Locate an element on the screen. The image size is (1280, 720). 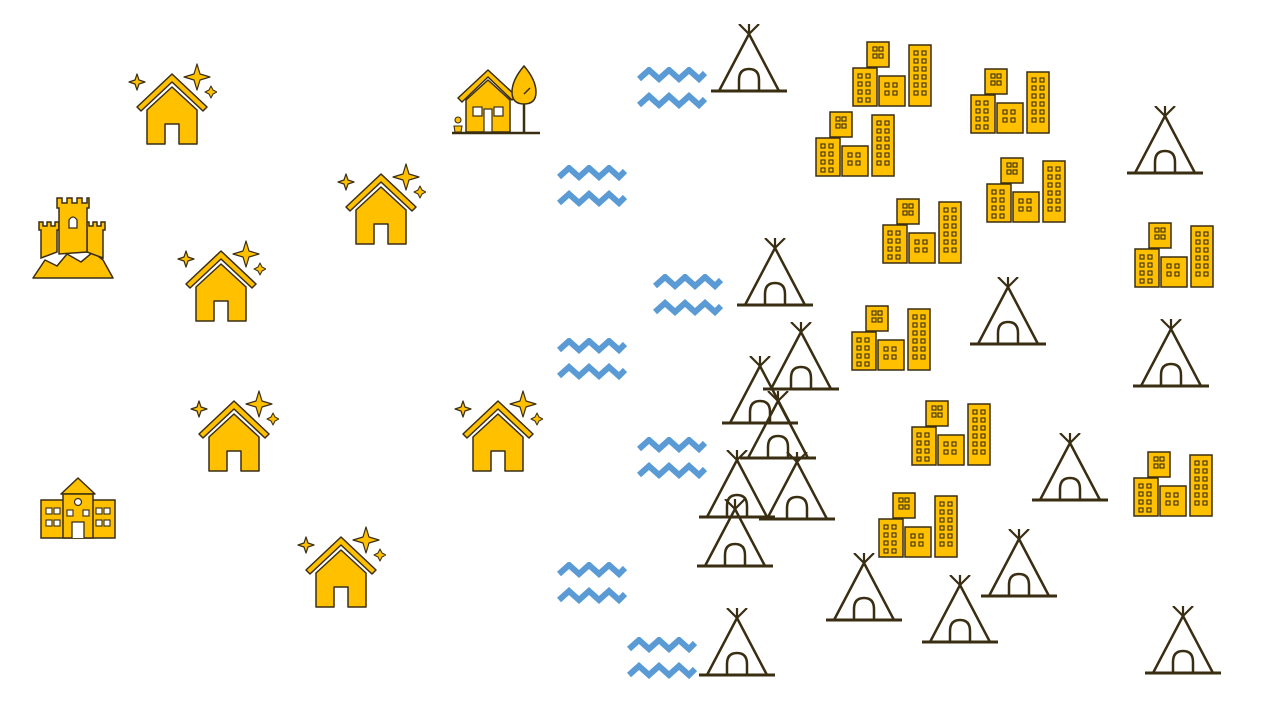
castle-icon is located at coordinates (73, 238).